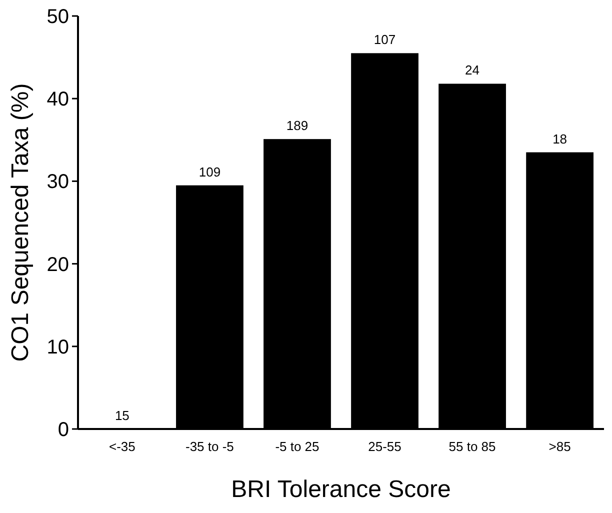  I want to click on y-tick-label: 30, so click(57, 182).